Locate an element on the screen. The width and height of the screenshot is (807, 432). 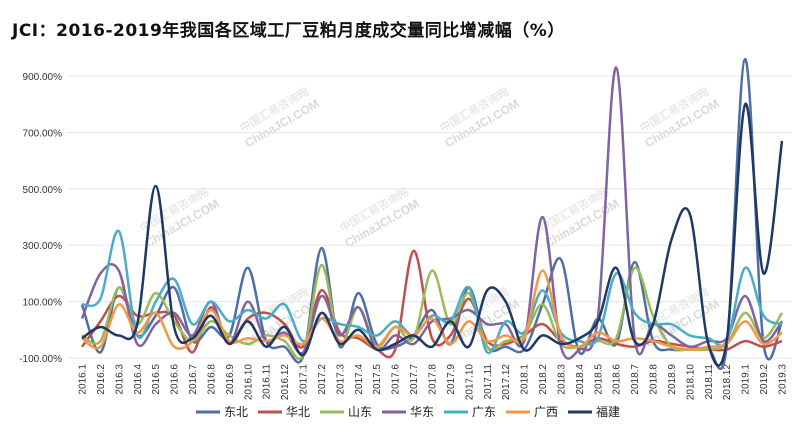
x-tick-label: 2017.8 is located at coordinates (433, 379).